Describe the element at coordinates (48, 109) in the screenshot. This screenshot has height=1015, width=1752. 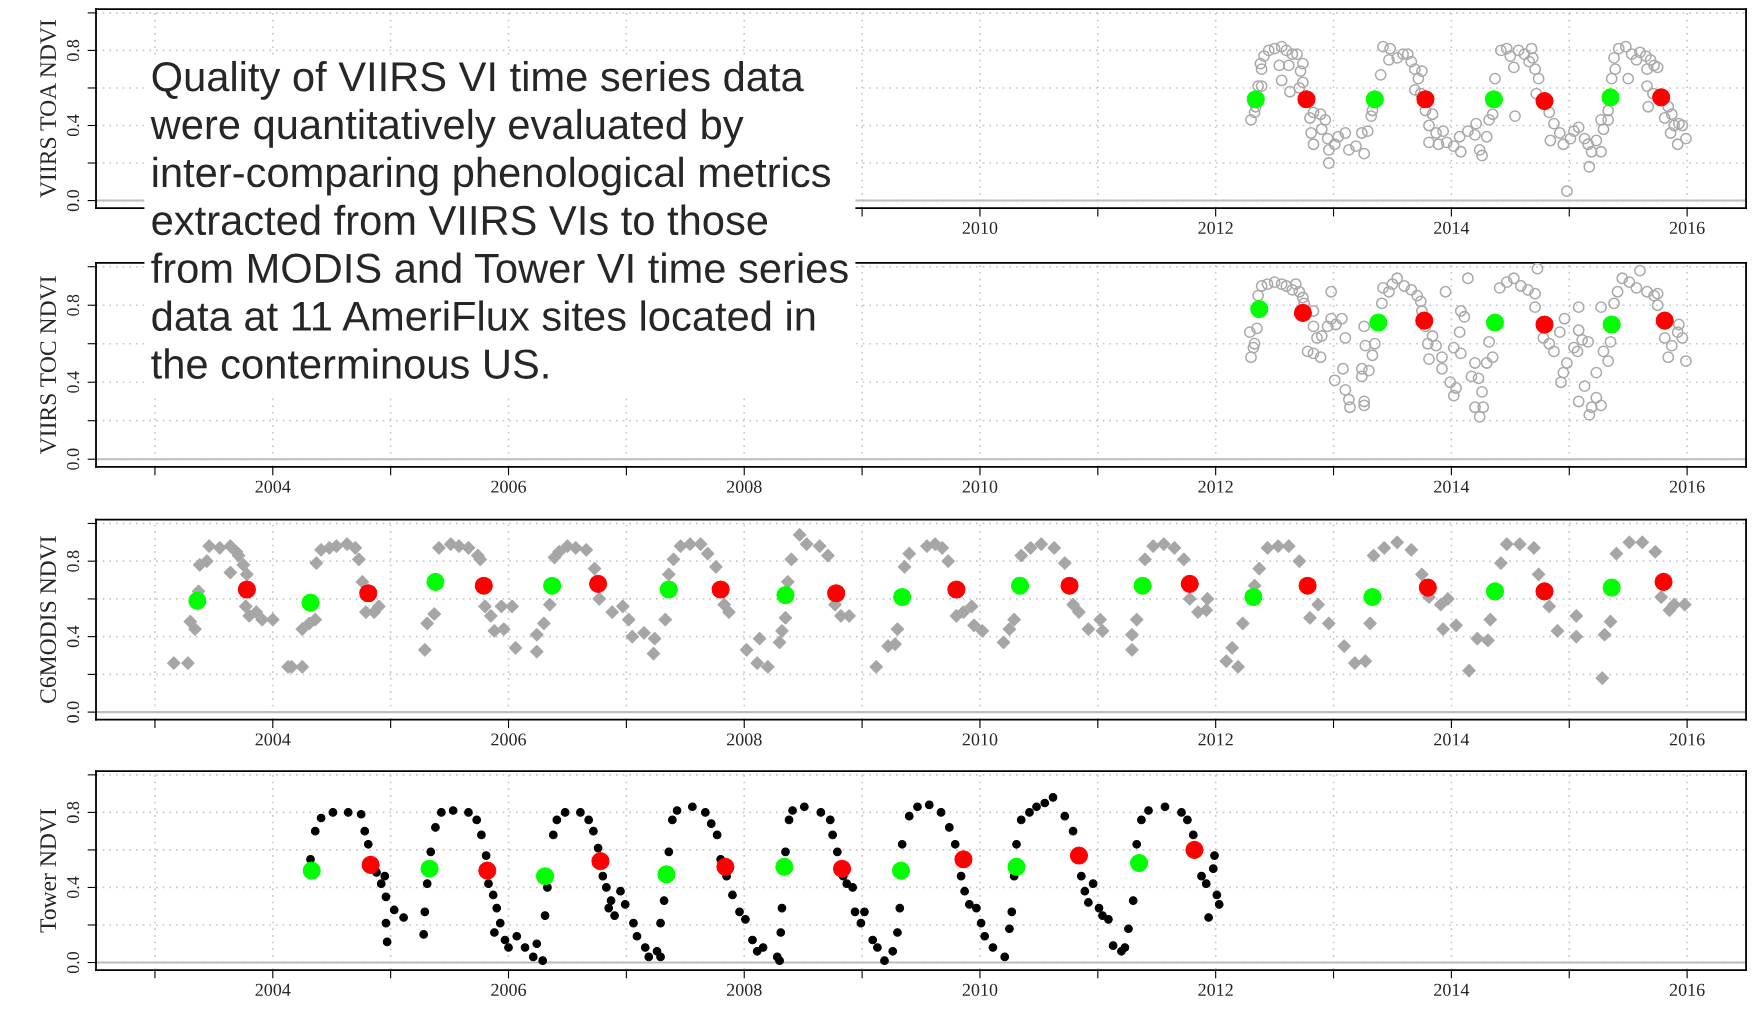
I see `y-axis-title: VIIRS TOA NDVI` at that location.